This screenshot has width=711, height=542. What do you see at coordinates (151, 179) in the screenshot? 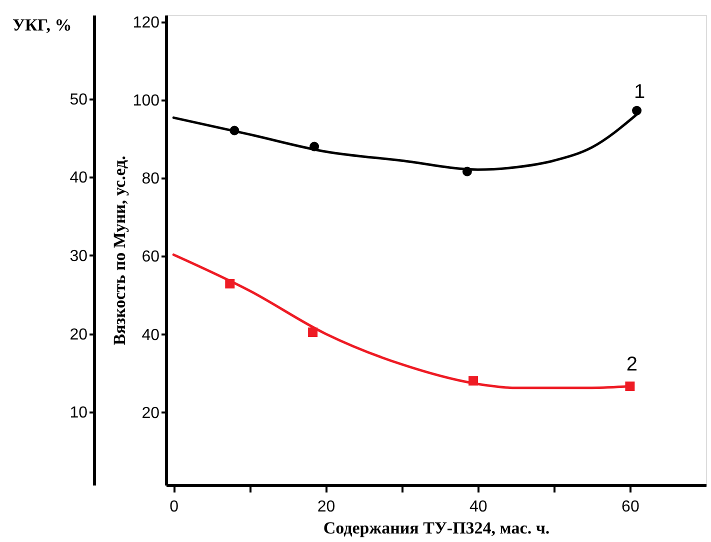
I see `y-tick-label: 80` at bounding box center [151, 179].